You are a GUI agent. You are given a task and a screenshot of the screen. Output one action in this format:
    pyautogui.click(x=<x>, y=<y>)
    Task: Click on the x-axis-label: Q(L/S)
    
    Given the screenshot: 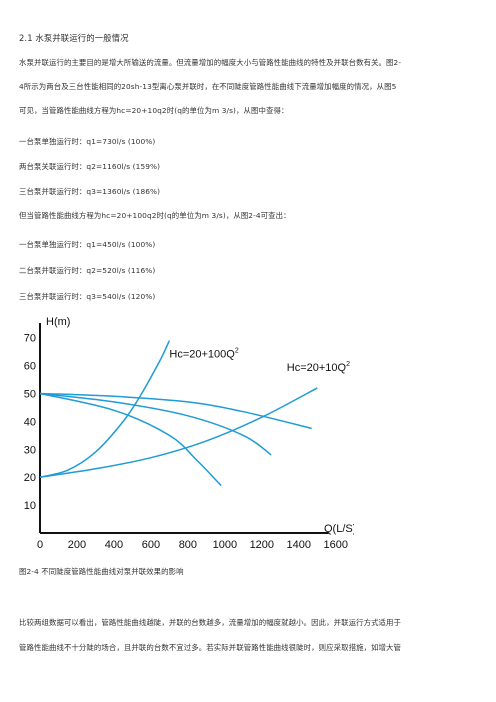 What is the action you would take?
    pyautogui.click(x=339, y=529)
    